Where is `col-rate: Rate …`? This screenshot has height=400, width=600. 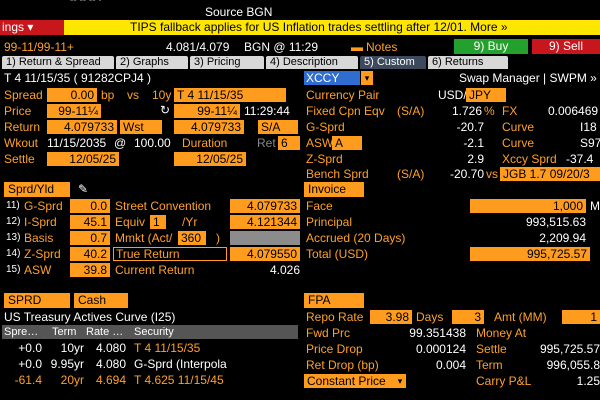
col-rate: Rate … is located at coordinates (105, 332).